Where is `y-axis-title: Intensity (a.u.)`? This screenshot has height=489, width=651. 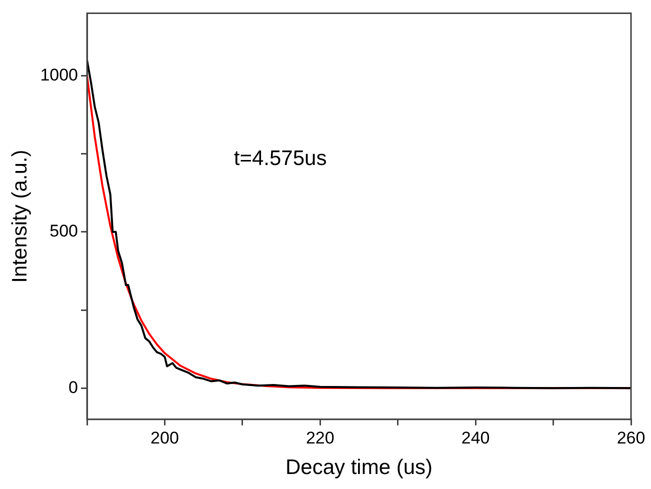
y-axis-title: Intensity (a.u.) is located at coordinates (20, 216).